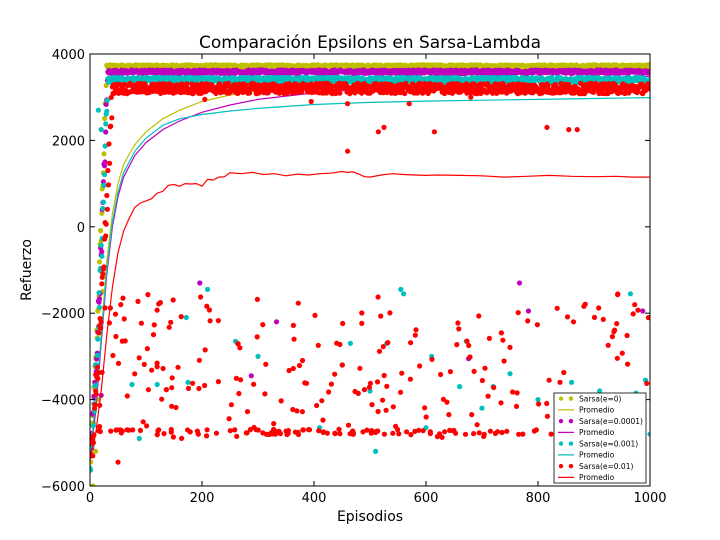 The width and height of the screenshot is (720, 540). I want to click on y-tick-label: −6000, so click(63, 487).